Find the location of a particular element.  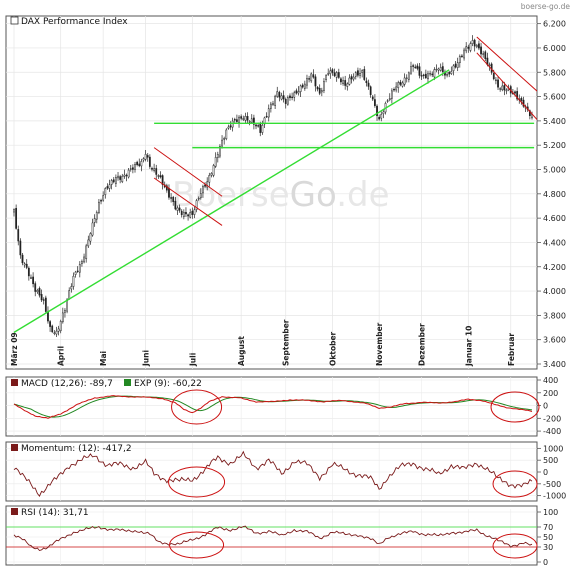

watermark: BoerseGo.de is located at coordinates (281, 195).